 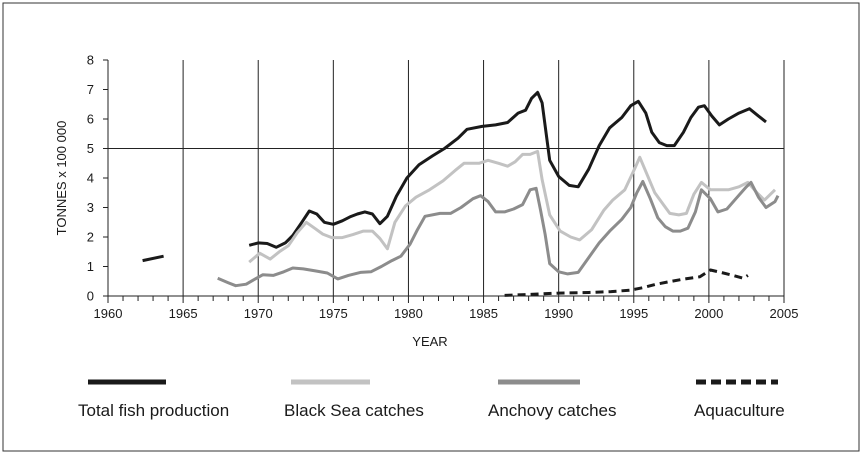 I want to click on y-tick-label: 7, so click(x=90, y=89).